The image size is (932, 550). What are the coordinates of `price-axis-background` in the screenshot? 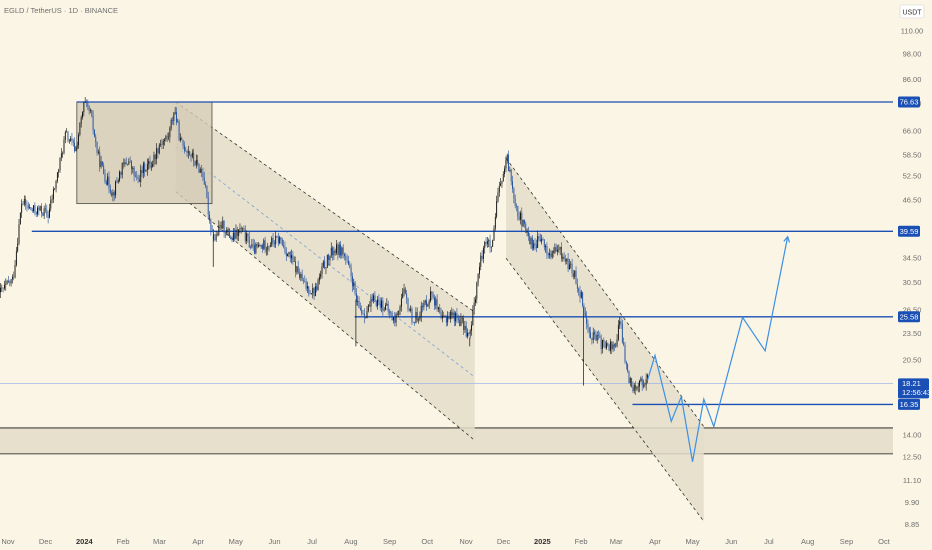 It's located at (912, 275).